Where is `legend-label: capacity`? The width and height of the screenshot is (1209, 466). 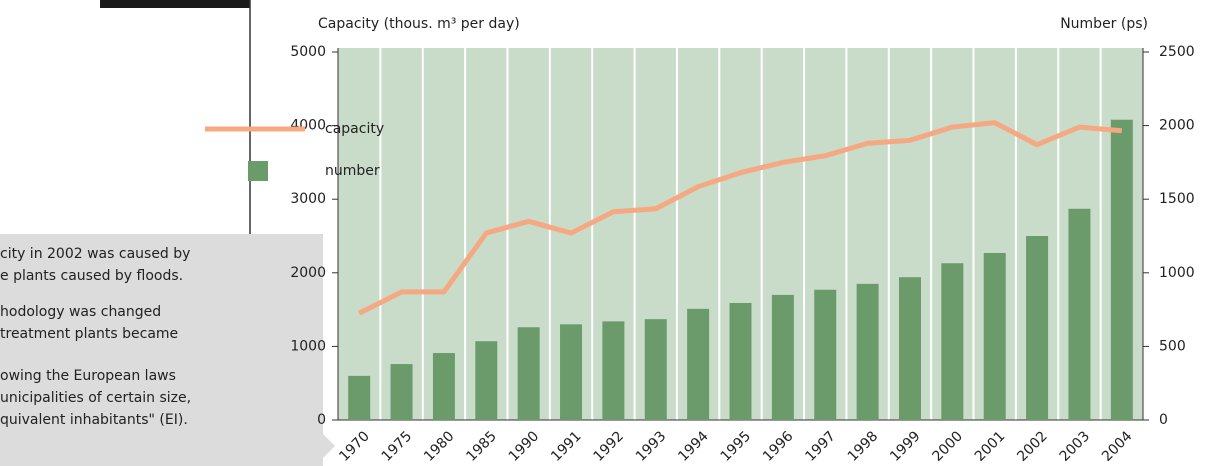 legend-label: capacity is located at coordinates (354, 129).